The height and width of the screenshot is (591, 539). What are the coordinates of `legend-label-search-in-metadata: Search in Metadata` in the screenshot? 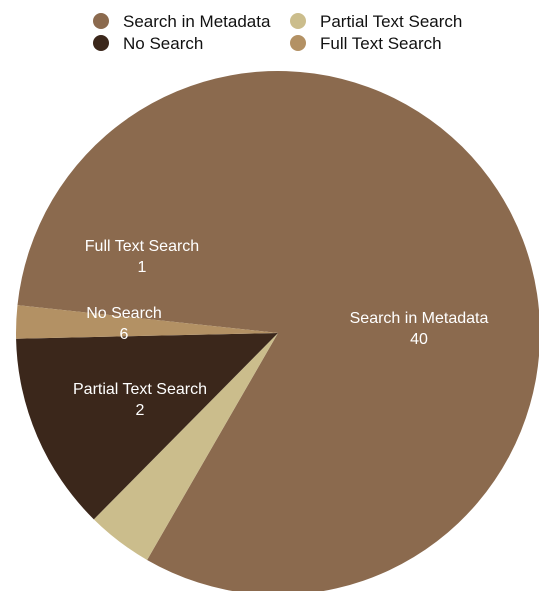 It's located at (197, 21).